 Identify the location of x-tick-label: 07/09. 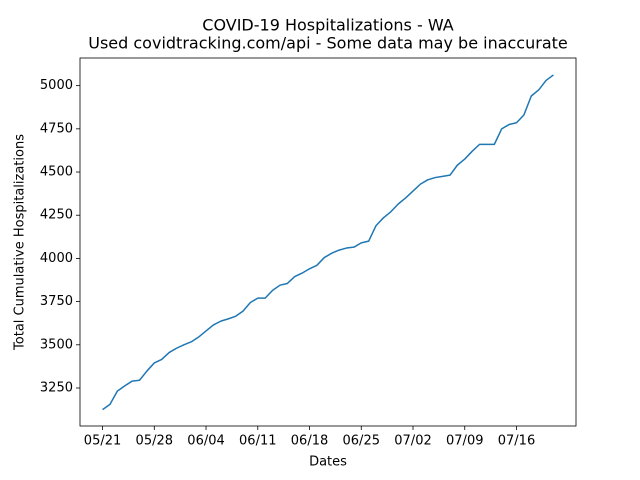
(464, 441).